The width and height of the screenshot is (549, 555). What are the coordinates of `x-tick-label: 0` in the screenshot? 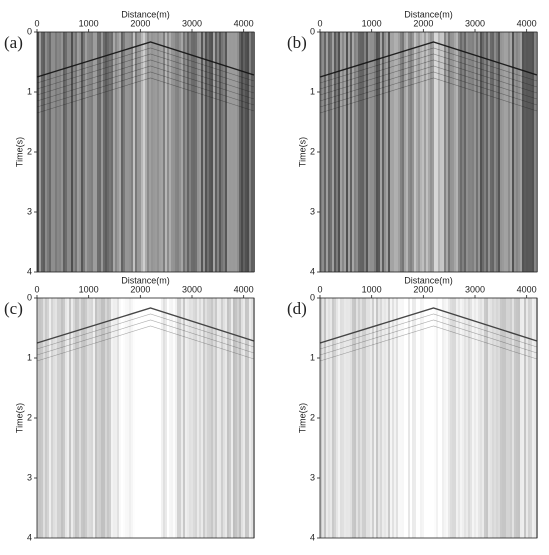 It's located at (319, 289).